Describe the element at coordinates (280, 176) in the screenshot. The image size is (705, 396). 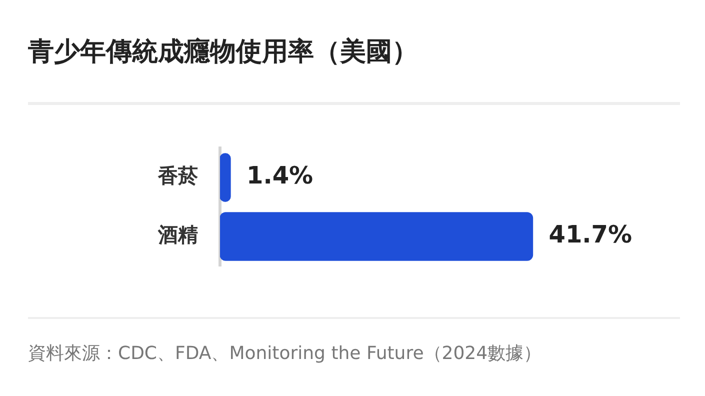
I see `data-label: 1.4%` at that location.